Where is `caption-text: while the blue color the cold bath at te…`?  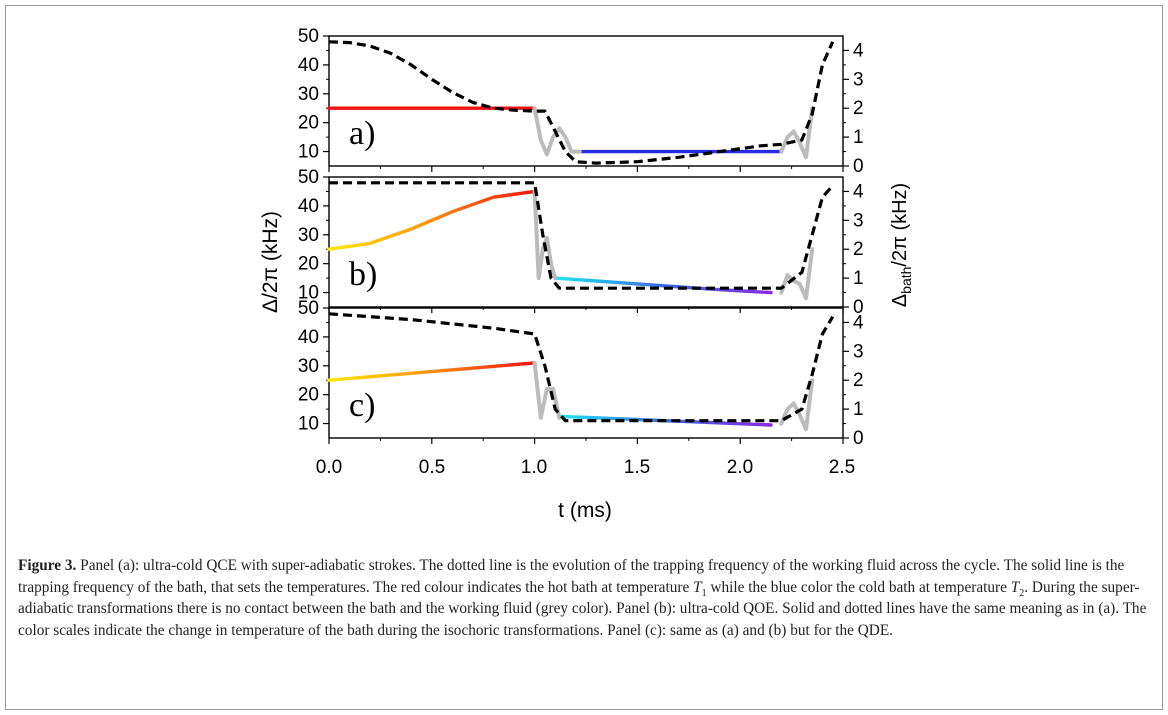
caption-text: while the blue color the cold bath at te… is located at coordinates (858, 587).